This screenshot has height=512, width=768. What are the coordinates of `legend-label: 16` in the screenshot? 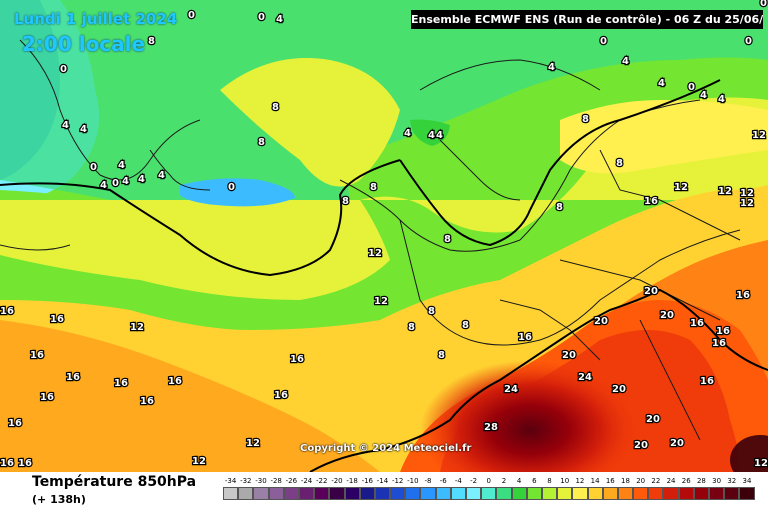 It's located at (610, 481).